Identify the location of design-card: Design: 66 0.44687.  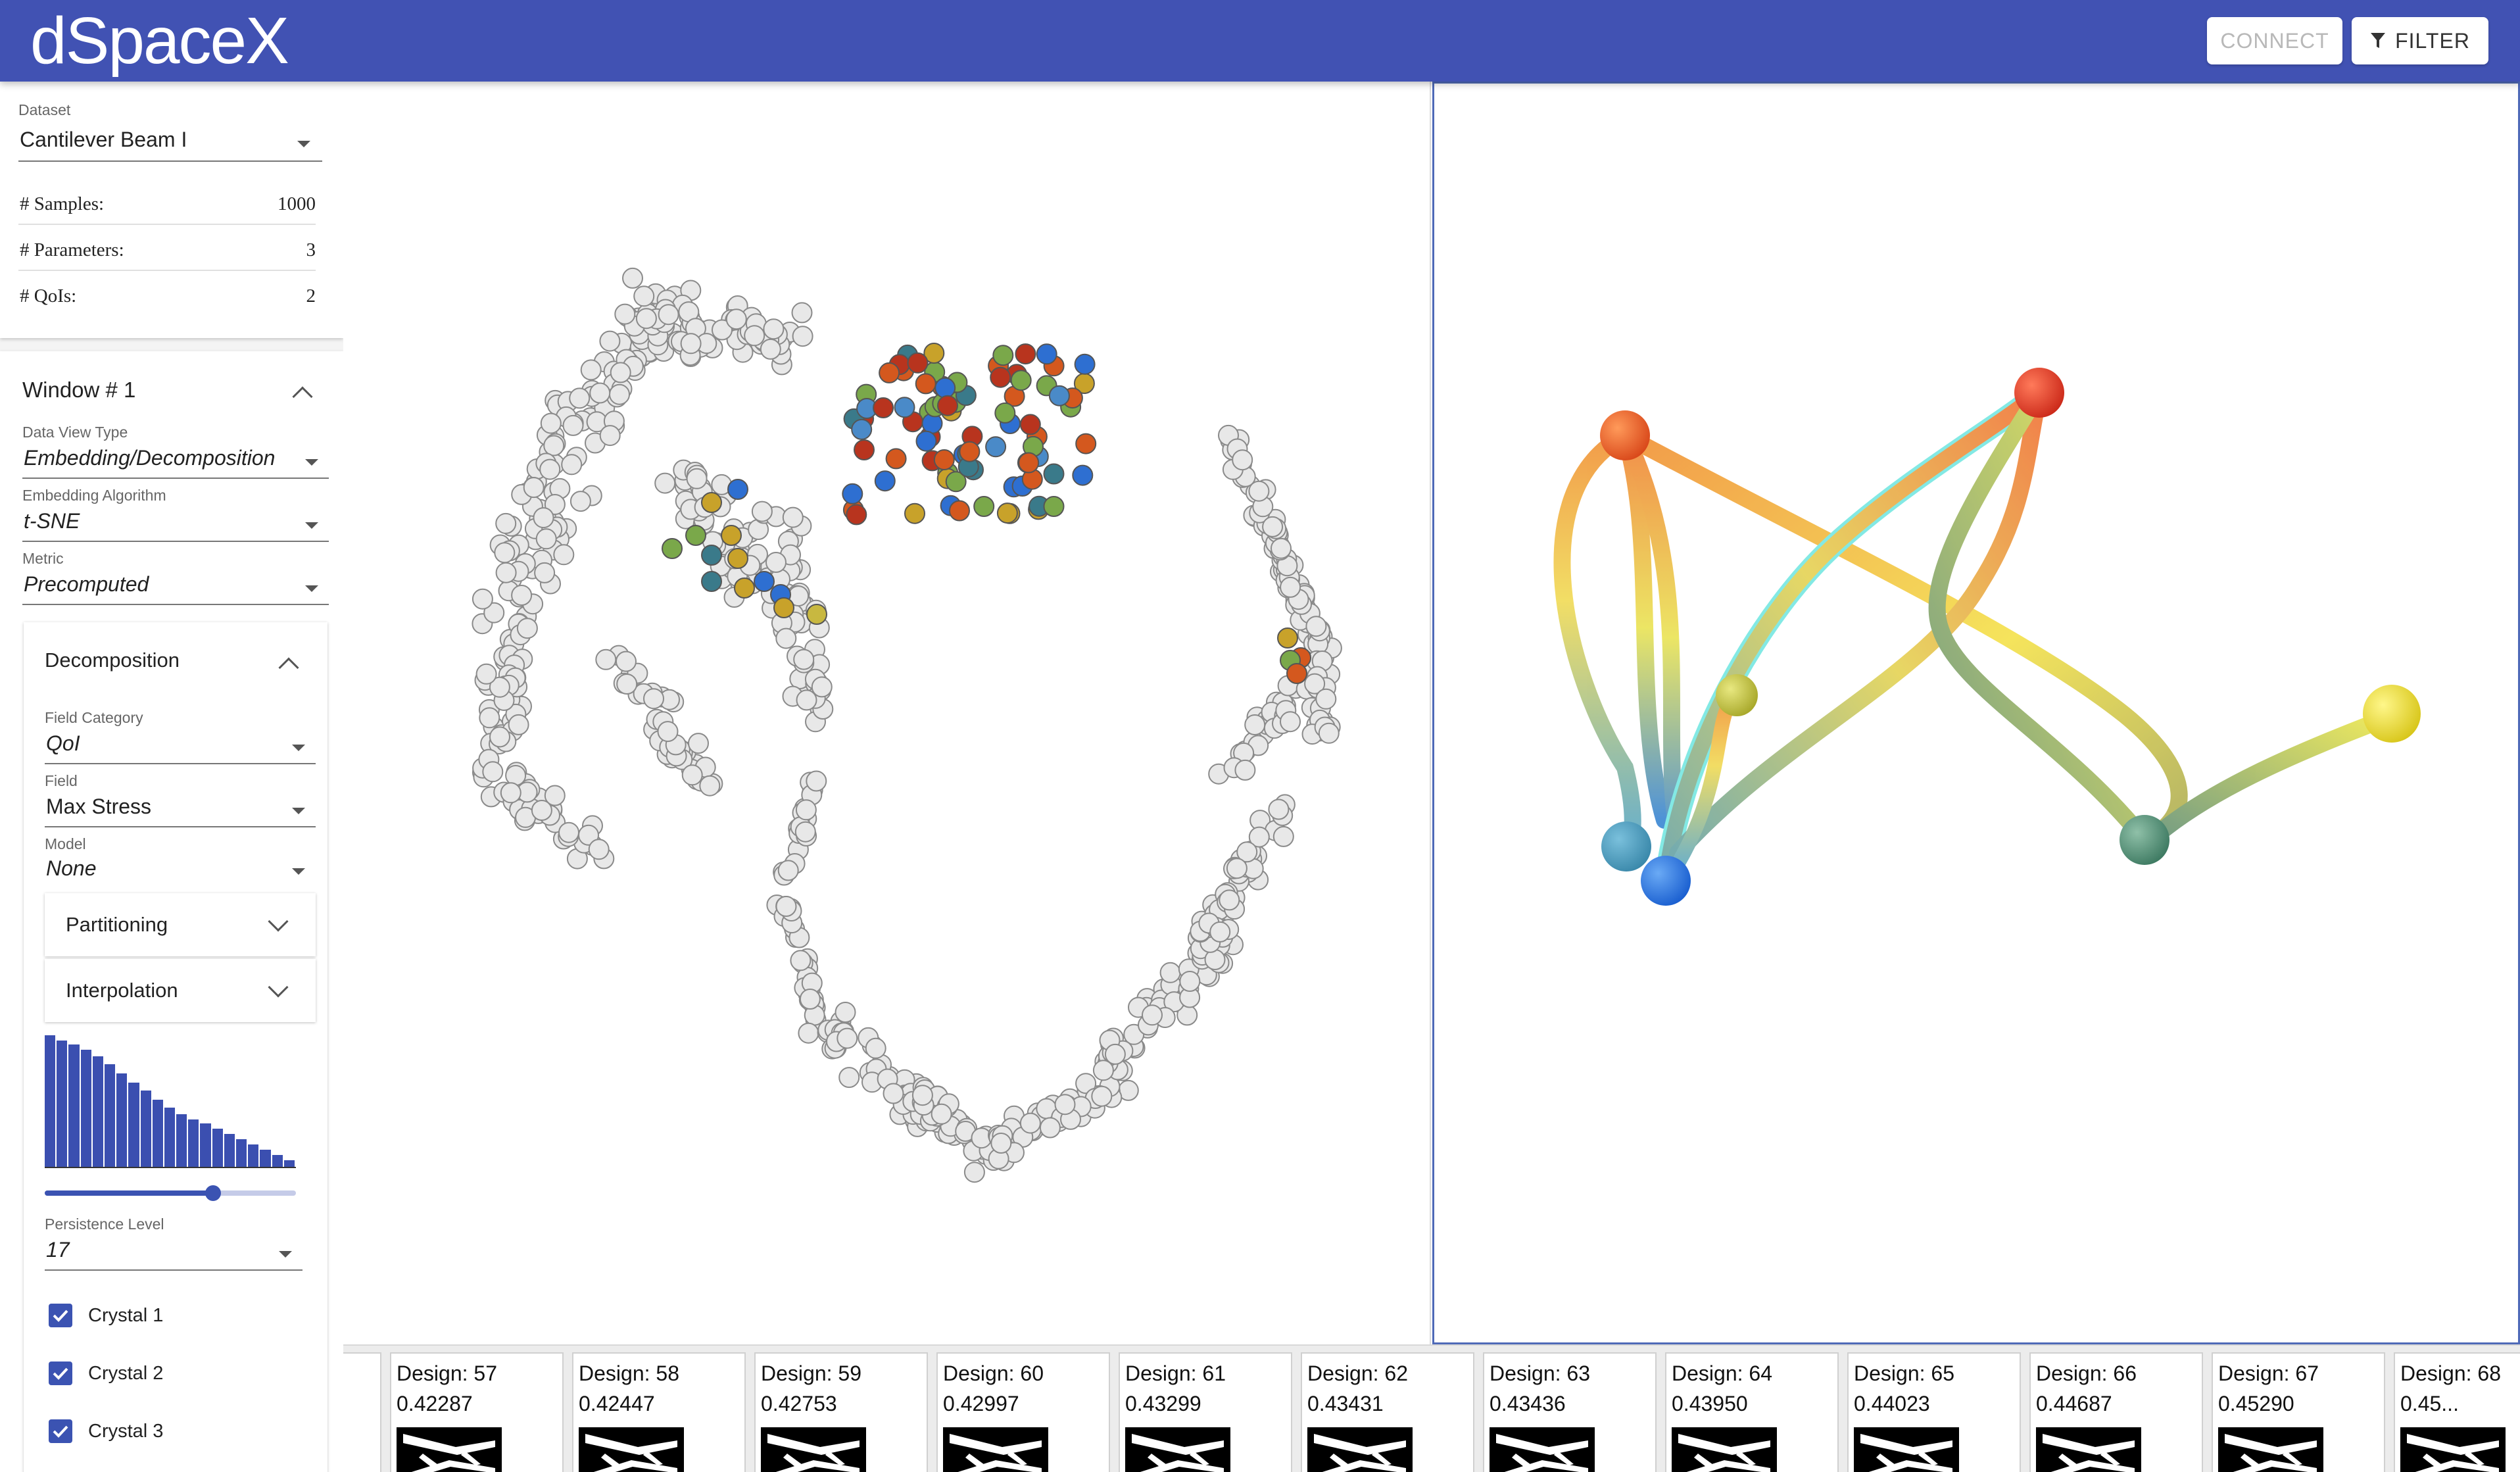
(2116, 1412).